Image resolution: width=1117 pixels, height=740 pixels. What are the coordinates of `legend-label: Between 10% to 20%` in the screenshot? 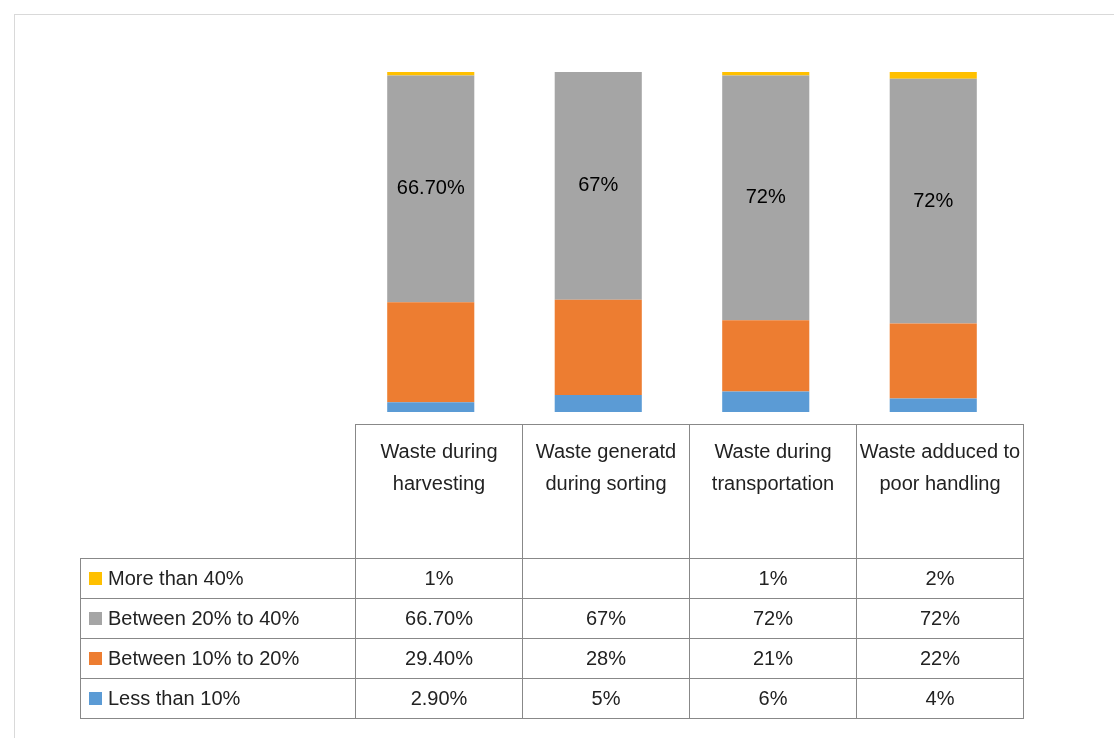 It's located at (218, 658).